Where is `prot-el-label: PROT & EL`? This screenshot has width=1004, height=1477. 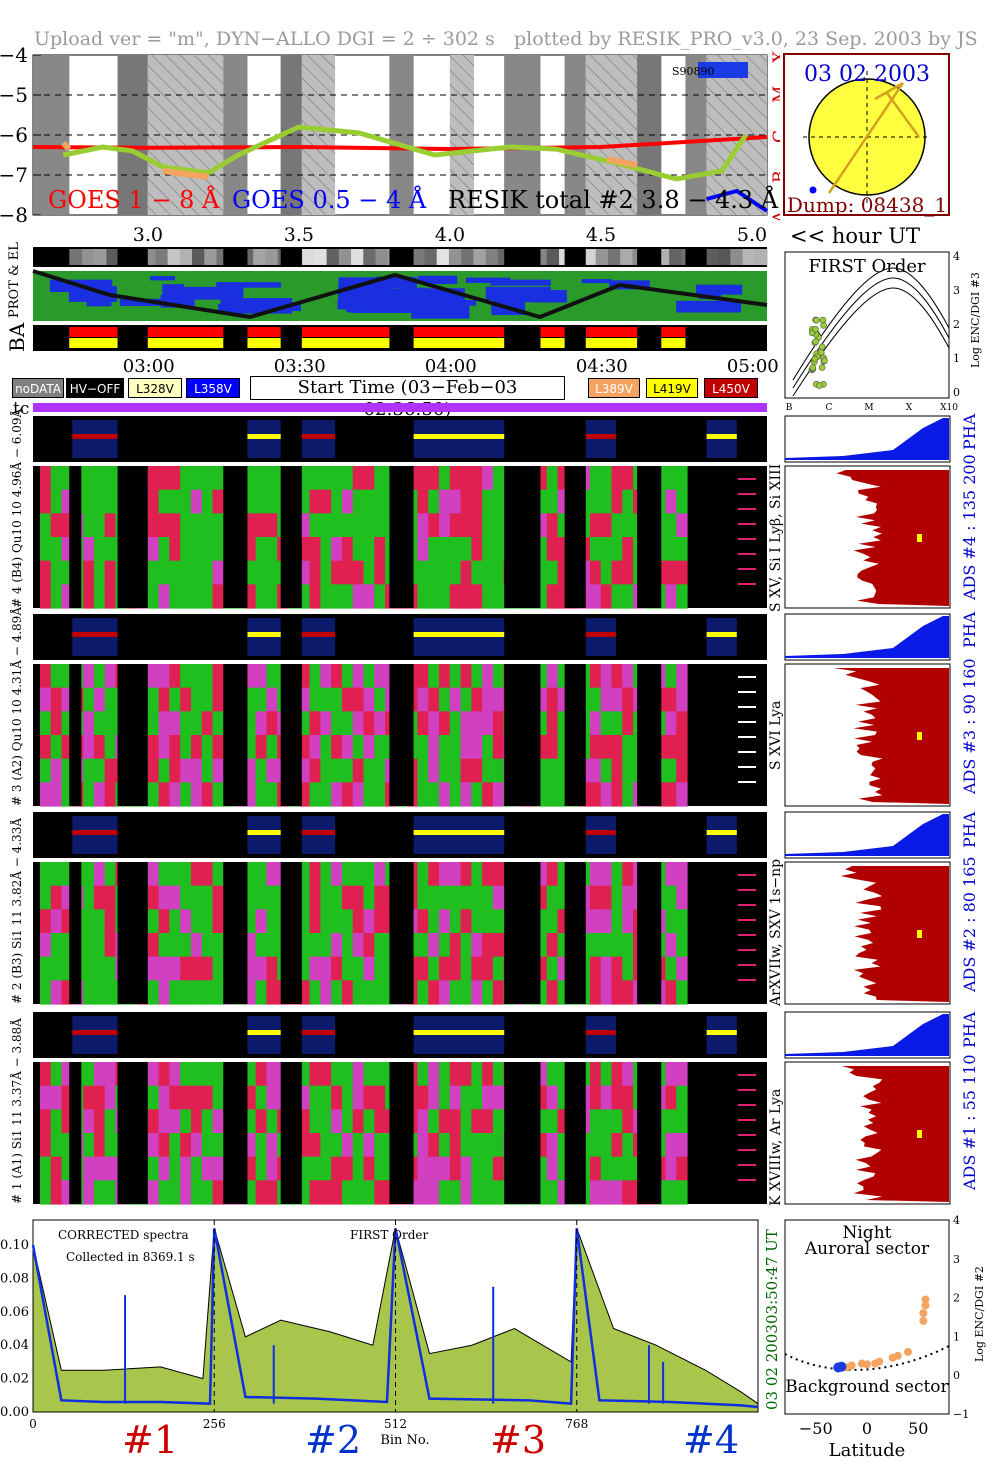
prot-el-label: PROT & EL is located at coordinates (14, 280).